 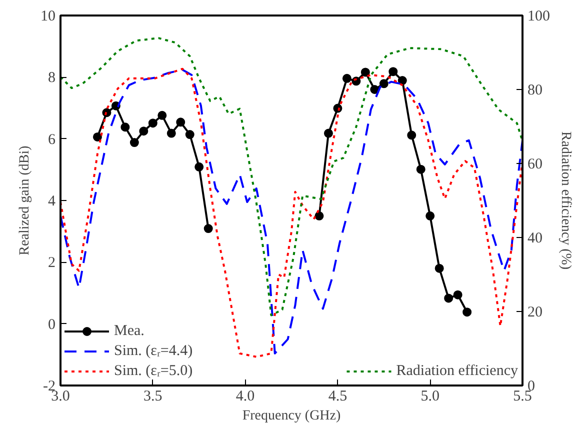 What do you see at coordinates (25, 200) in the screenshot?
I see `y-axis-title: Realized gain (dBi)` at bounding box center [25, 200].